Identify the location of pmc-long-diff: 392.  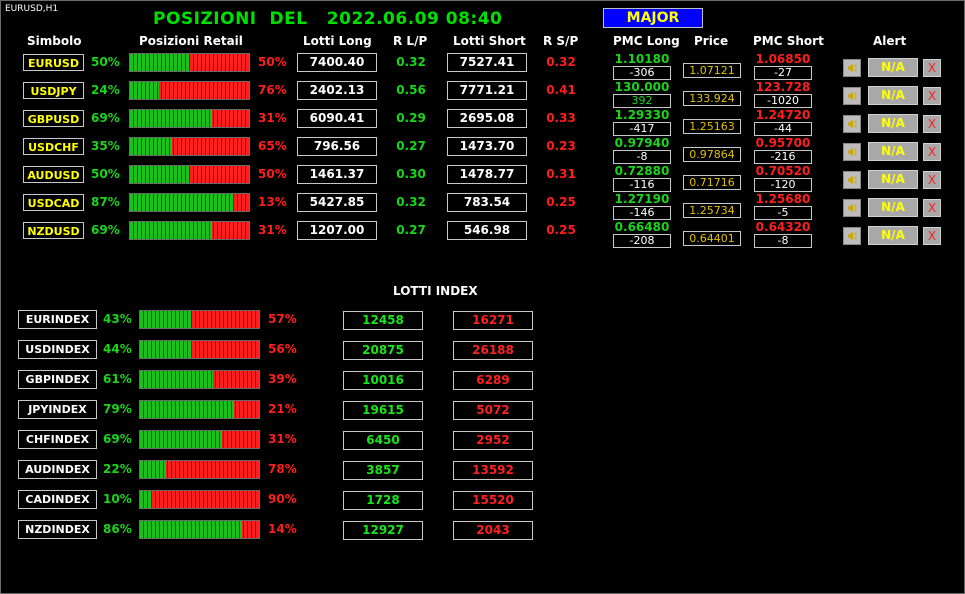
(642, 101).